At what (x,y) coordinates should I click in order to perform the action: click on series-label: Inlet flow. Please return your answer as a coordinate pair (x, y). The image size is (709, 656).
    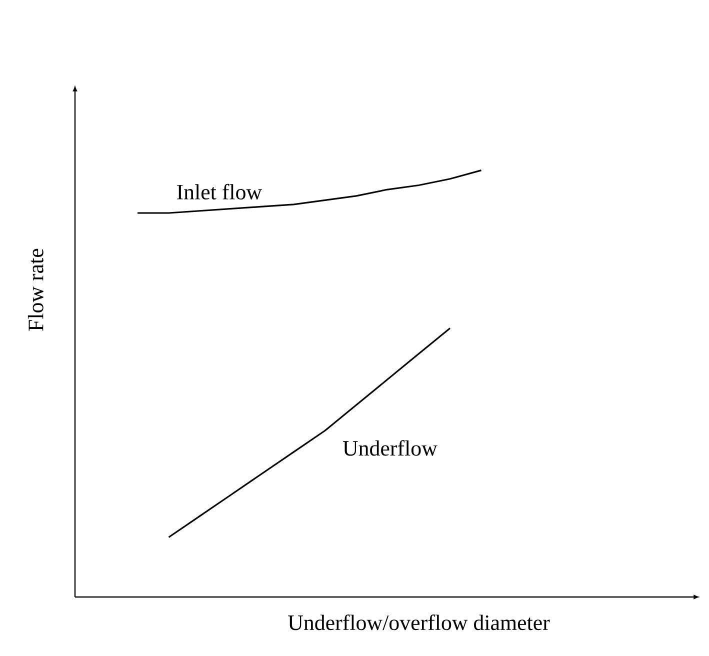
    Looking at the image, I should click on (219, 192).